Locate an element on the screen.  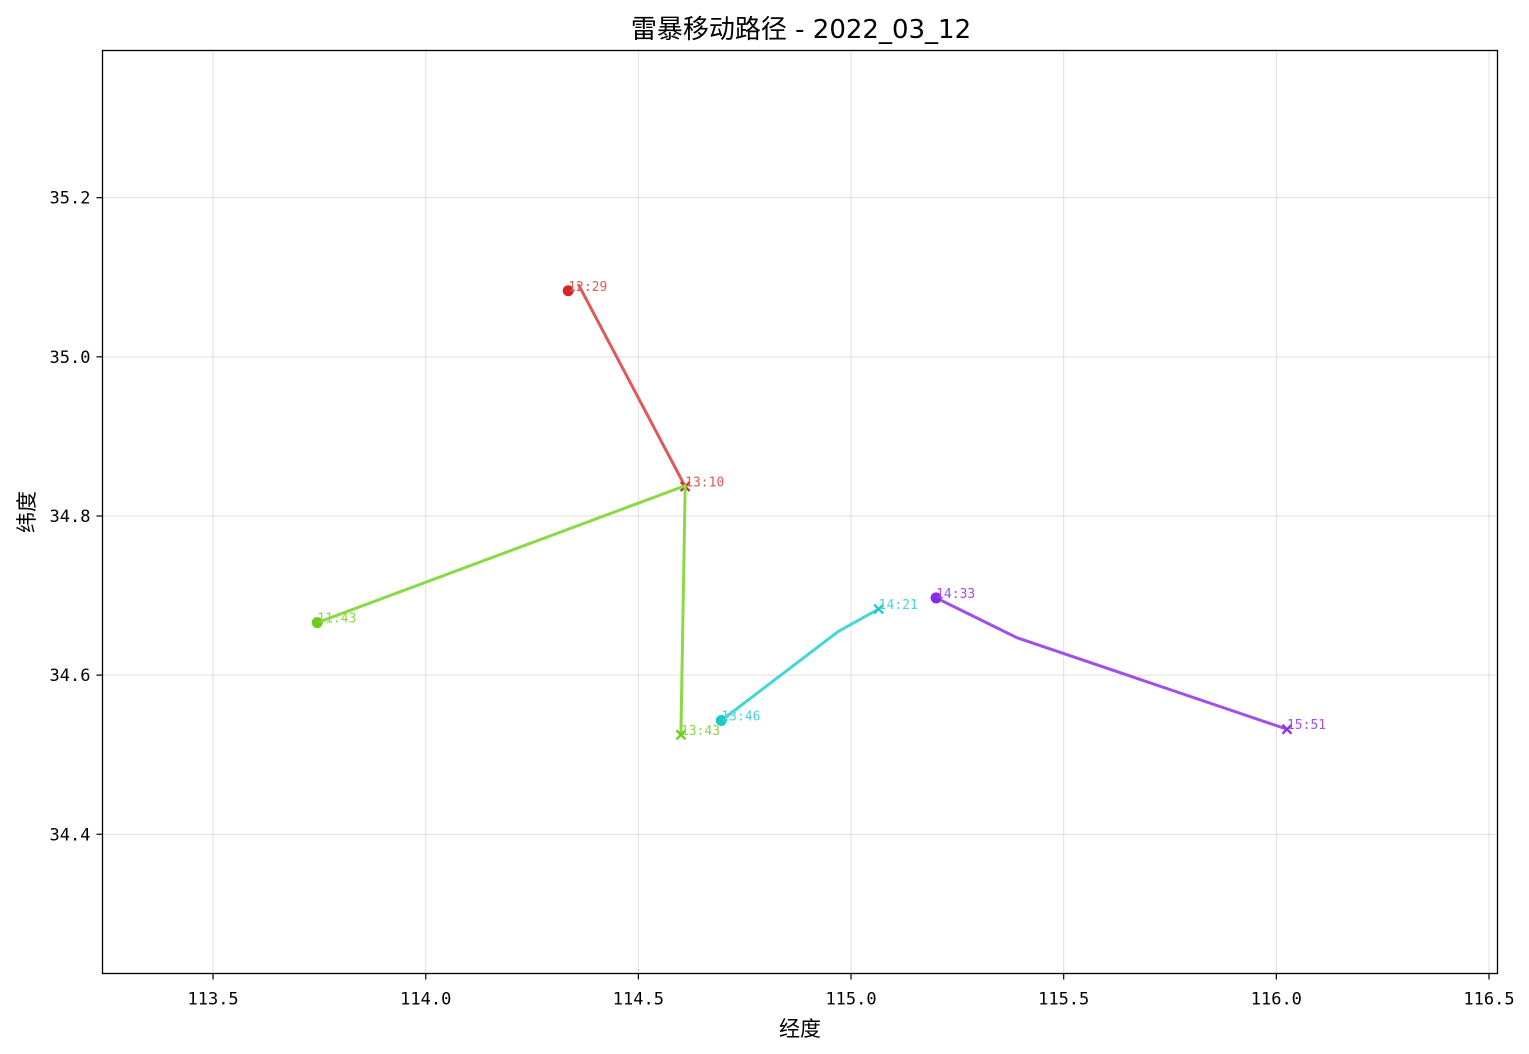
storm-track-4: 14:33 15:51 is located at coordinates (1128, 661).